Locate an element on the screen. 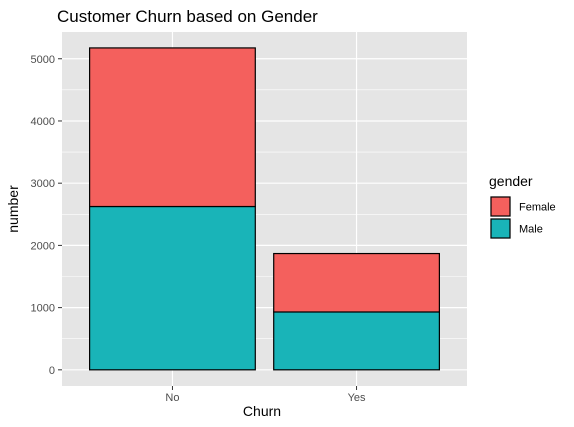 The image size is (574, 427). y-tick-label: 0 is located at coordinates (52, 371).